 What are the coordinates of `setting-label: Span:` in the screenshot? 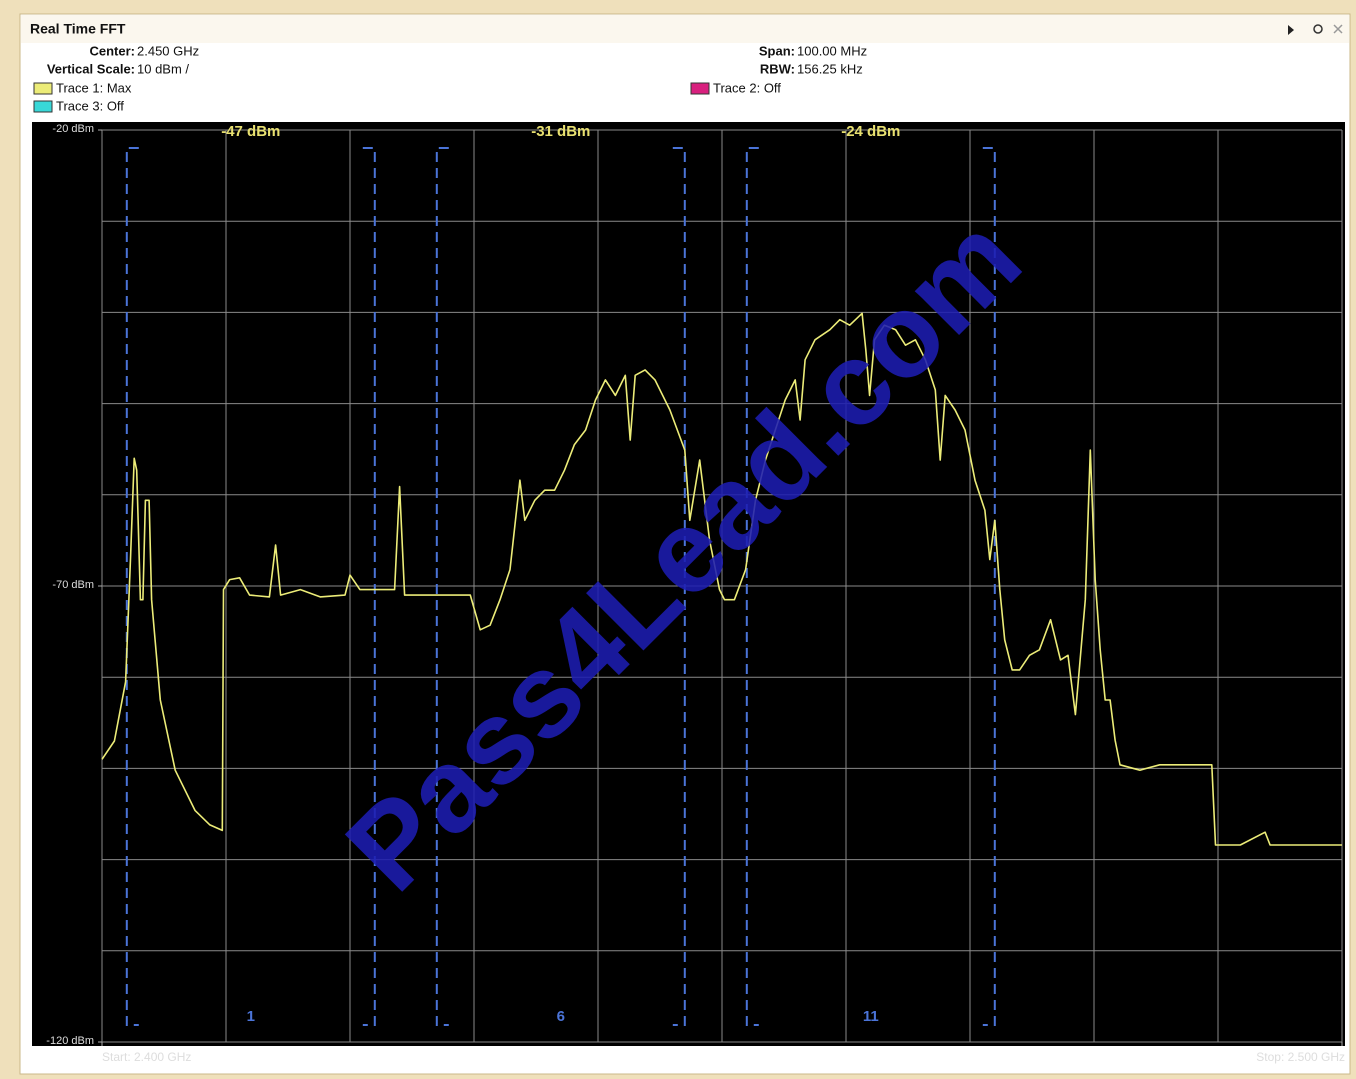 It's located at (777, 50).